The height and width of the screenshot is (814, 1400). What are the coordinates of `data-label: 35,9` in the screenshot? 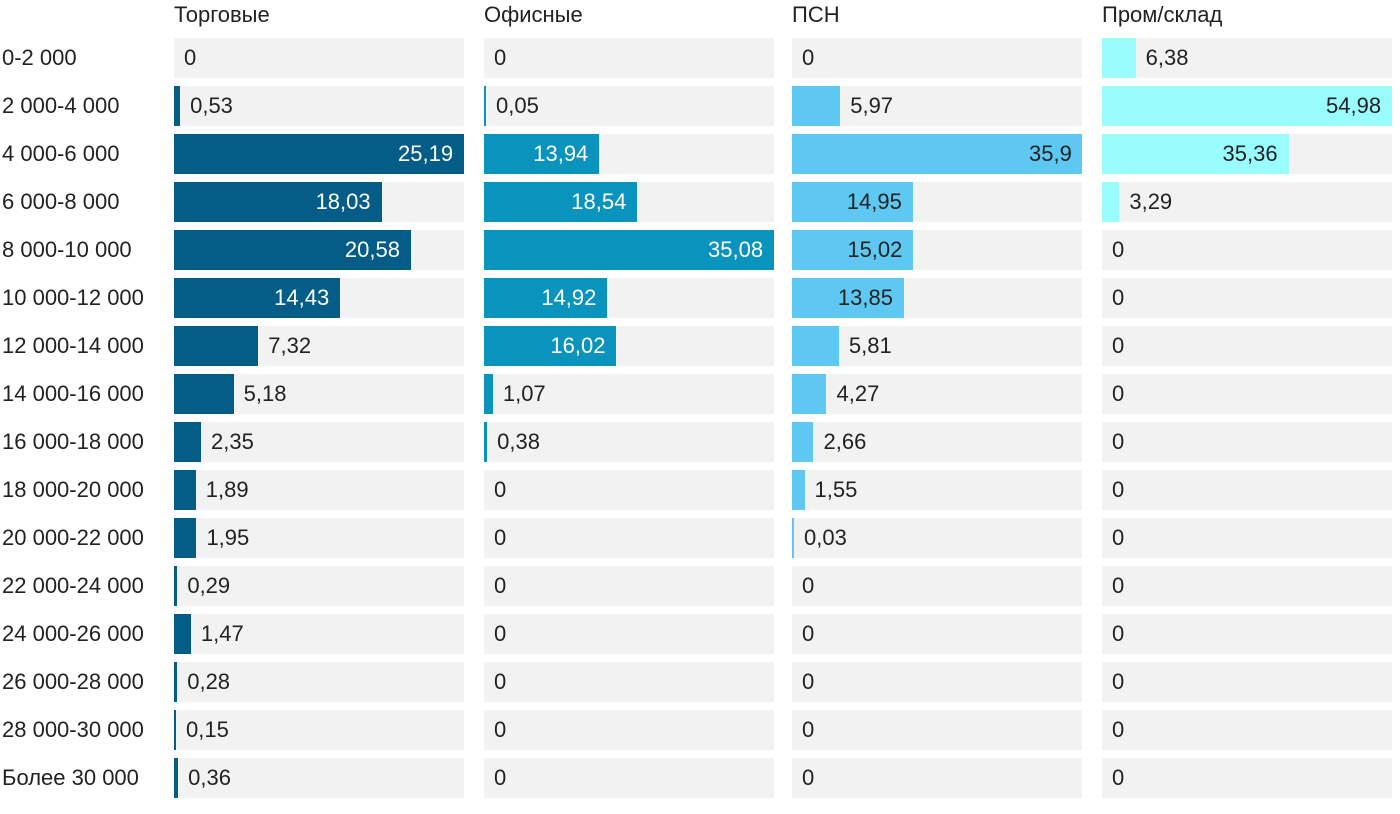 It's located at (1050, 153).